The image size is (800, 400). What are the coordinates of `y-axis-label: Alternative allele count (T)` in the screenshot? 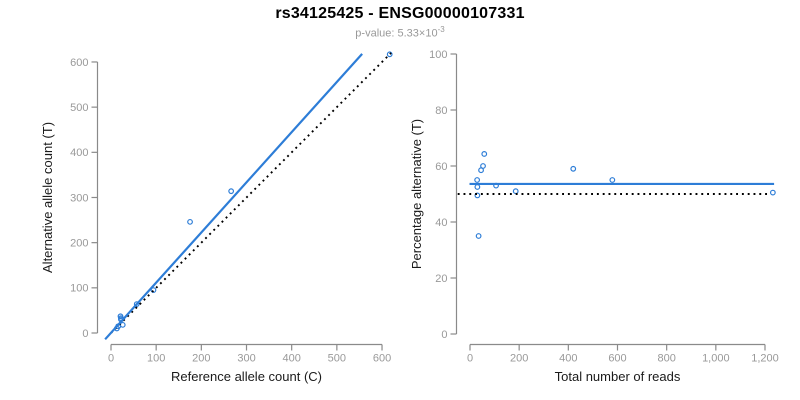 It's located at (47, 197).